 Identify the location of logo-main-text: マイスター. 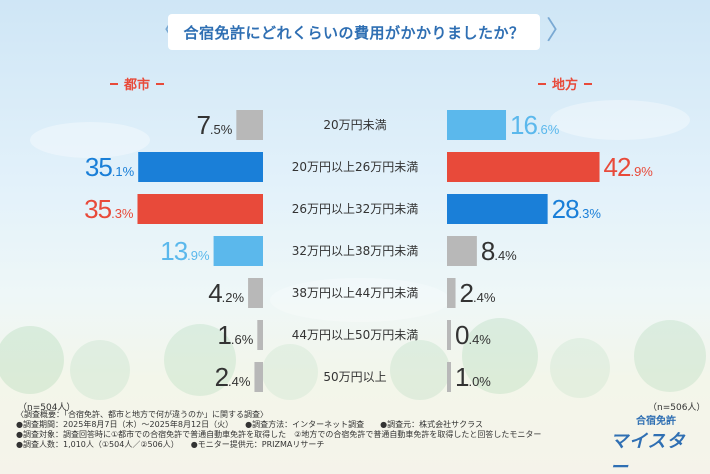
(648, 452).